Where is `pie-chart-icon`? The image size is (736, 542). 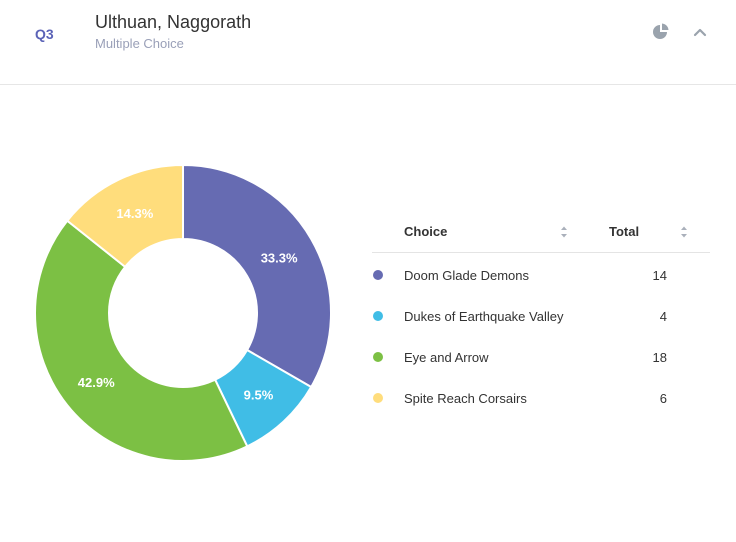
pie-chart-icon is located at coordinates (661, 32).